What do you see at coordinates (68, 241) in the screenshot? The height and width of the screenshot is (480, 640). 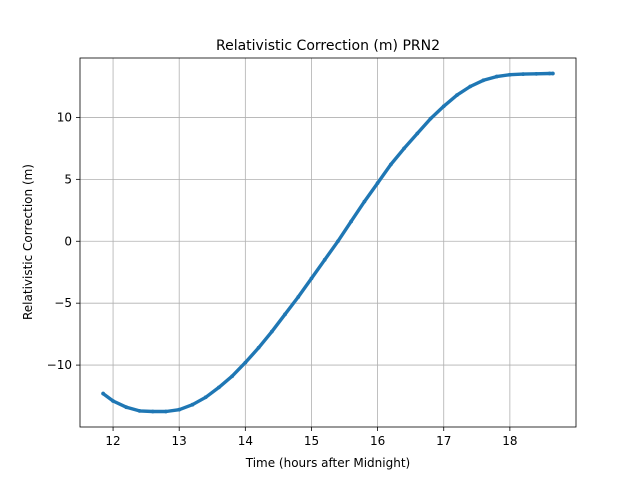 I see `y-tick-label: 0` at bounding box center [68, 241].